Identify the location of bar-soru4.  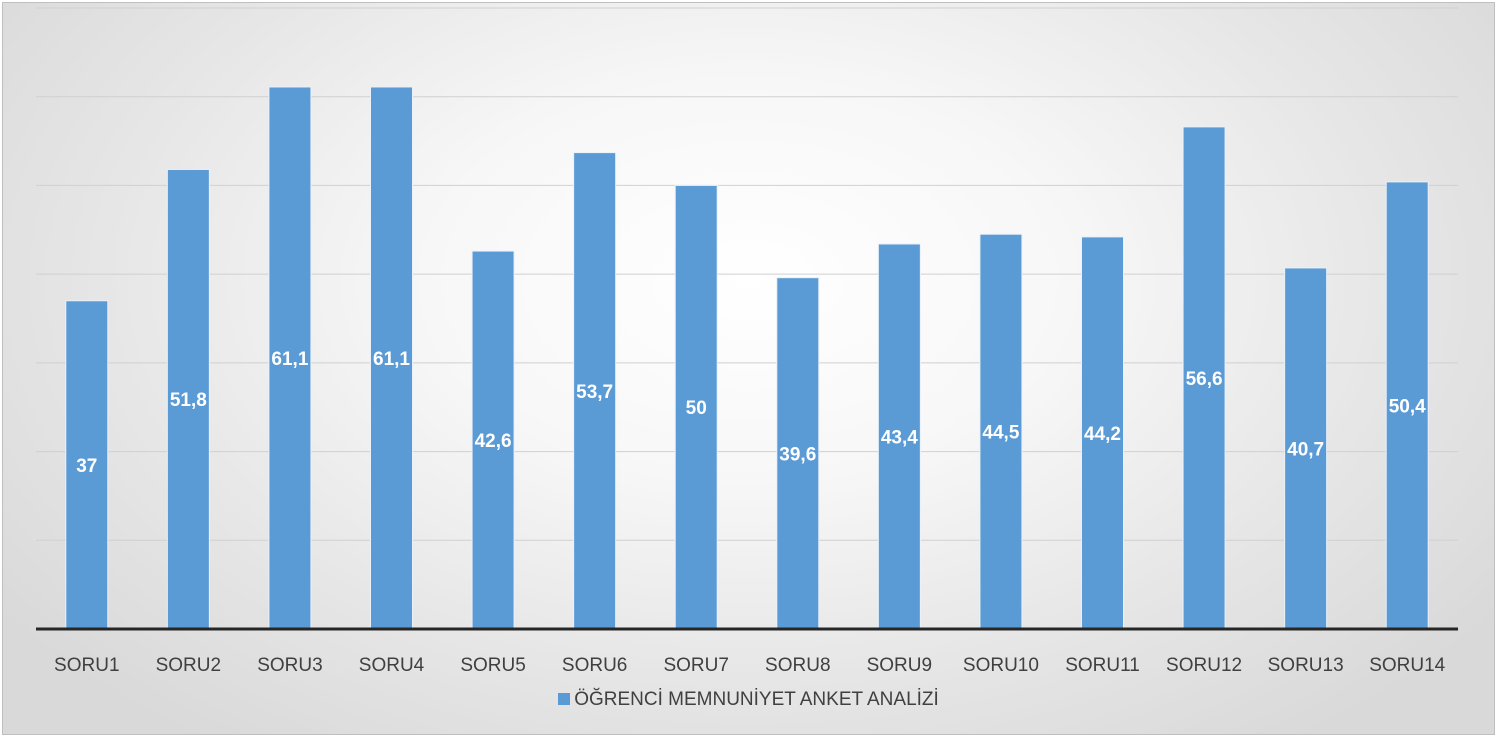
(391, 358).